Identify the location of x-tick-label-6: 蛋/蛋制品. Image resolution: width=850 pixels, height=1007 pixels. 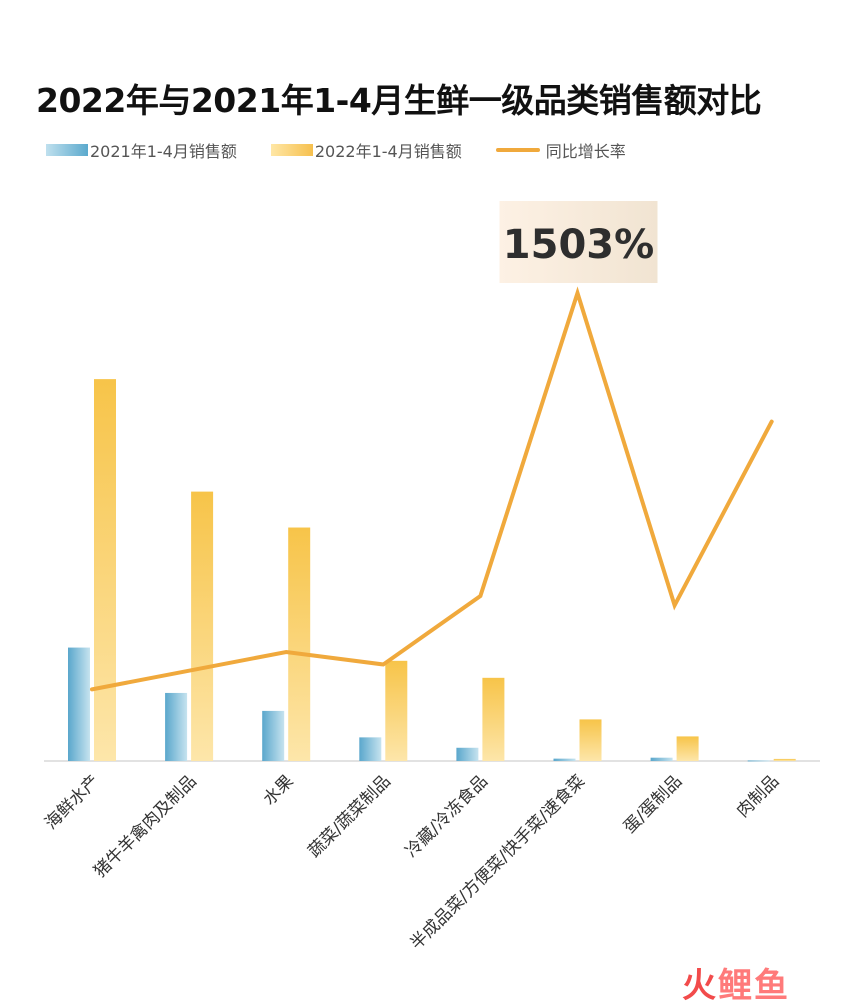
(653, 804).